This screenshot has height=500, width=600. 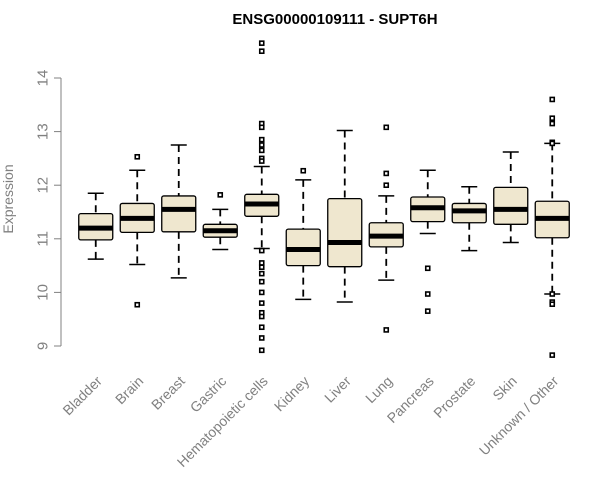 What do you see at coordinates (504, 388) in the screenshot?
I see `x-tick-label: Skin` at bounding box center [504, 388].